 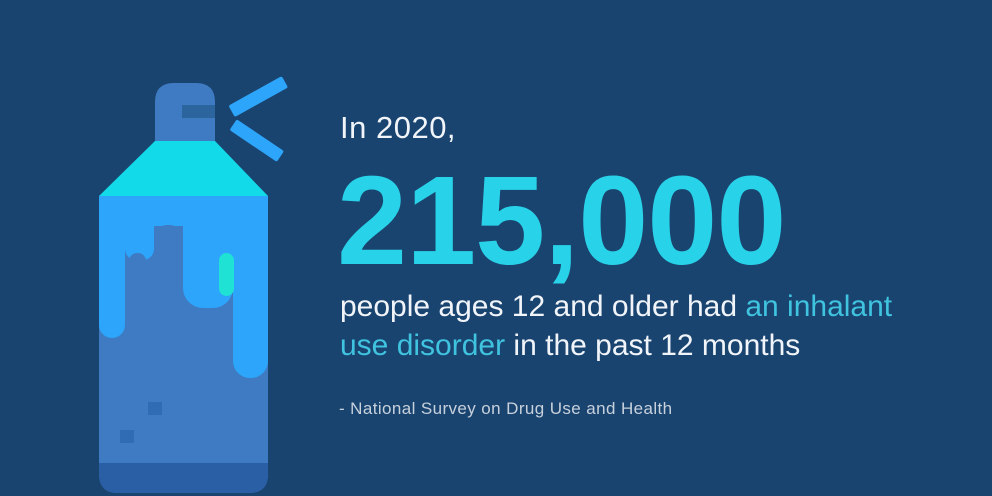 What do you see at coordinates (543, 306) in the screenshot?
I see `statement-text: people ages 12 and older had` at bounding box center [543, 306].